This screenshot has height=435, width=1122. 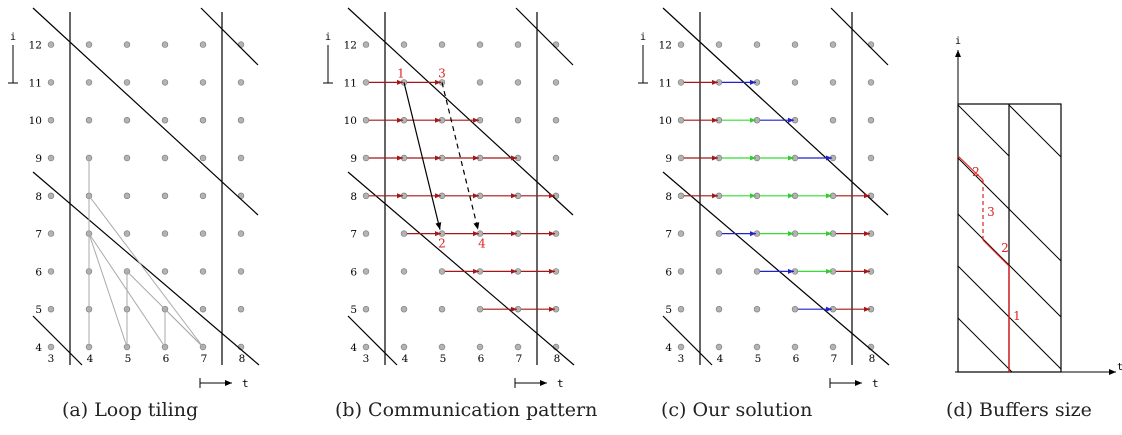 I want to click on annotation-label: 4, so click(x=482, y=244).